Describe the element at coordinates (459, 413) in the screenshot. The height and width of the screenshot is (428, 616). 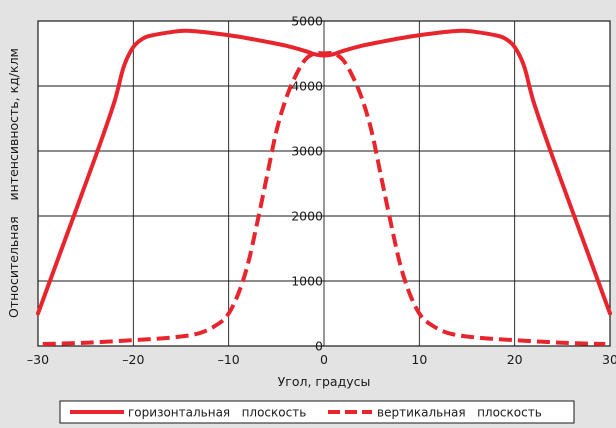
I see `legend-label-vertical: вертикальная плоскость` at that location.